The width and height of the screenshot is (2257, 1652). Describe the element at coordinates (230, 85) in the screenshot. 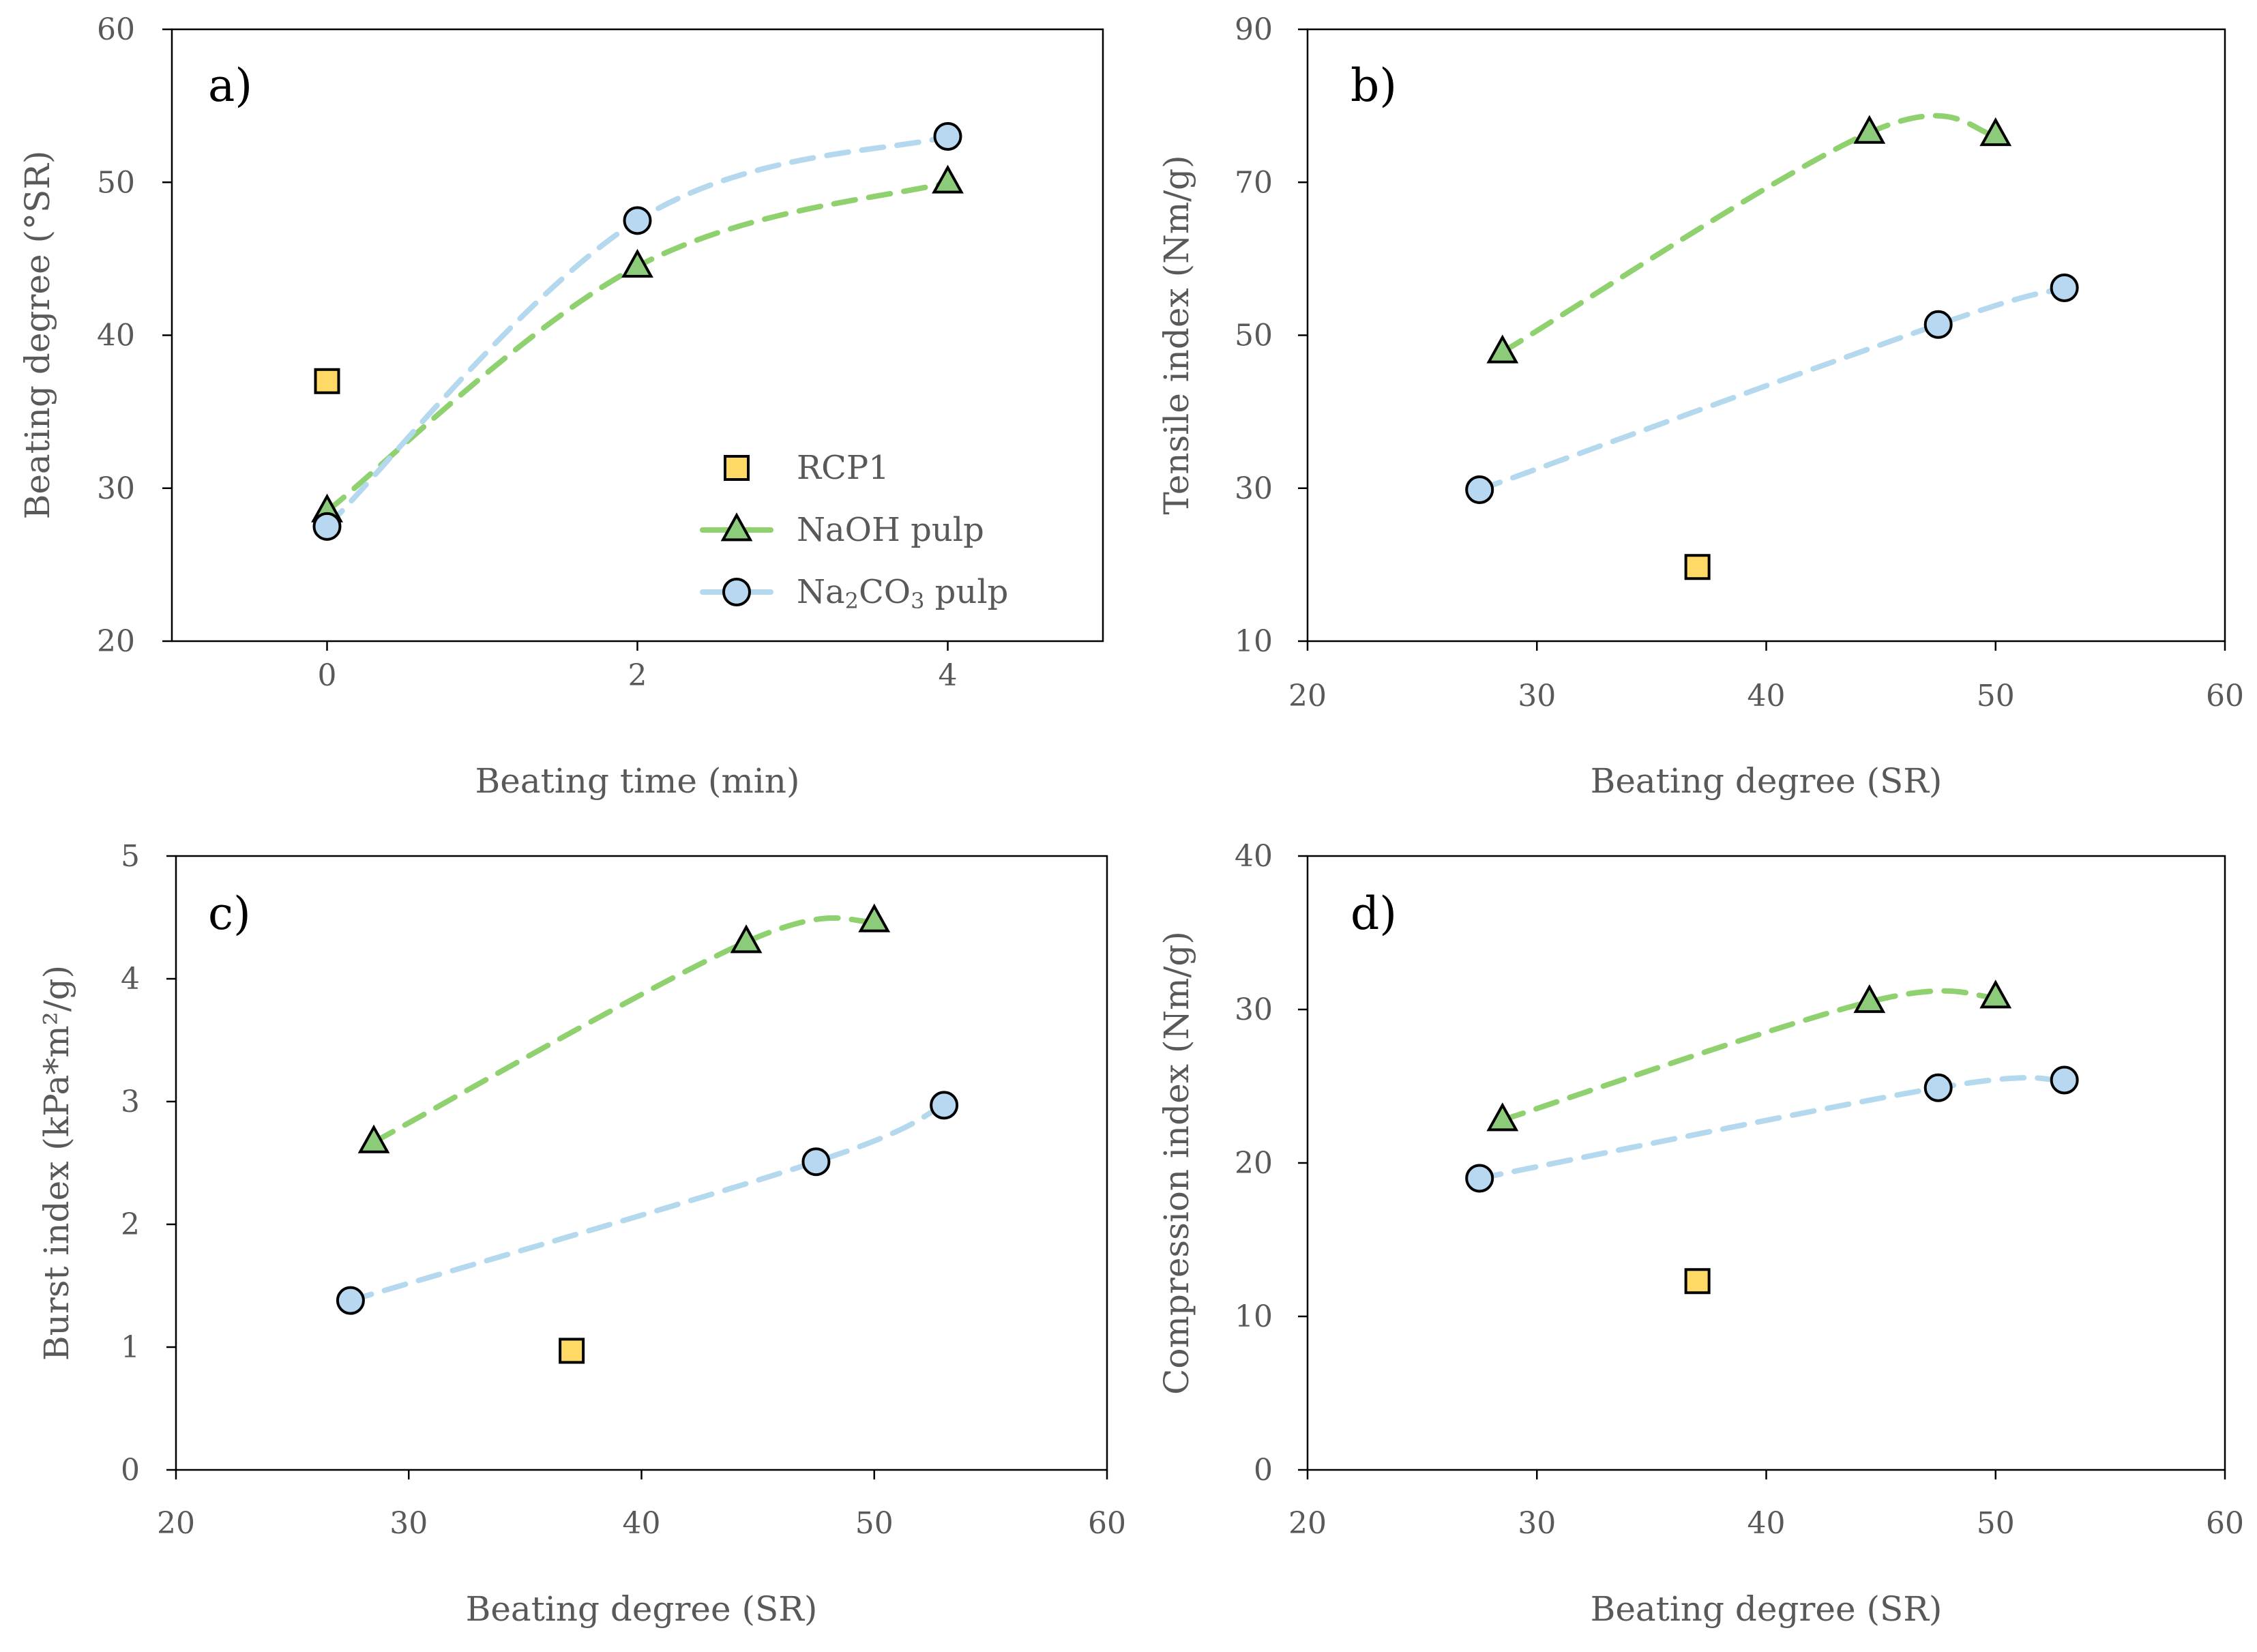

I see `panel-label: a)` at that location.